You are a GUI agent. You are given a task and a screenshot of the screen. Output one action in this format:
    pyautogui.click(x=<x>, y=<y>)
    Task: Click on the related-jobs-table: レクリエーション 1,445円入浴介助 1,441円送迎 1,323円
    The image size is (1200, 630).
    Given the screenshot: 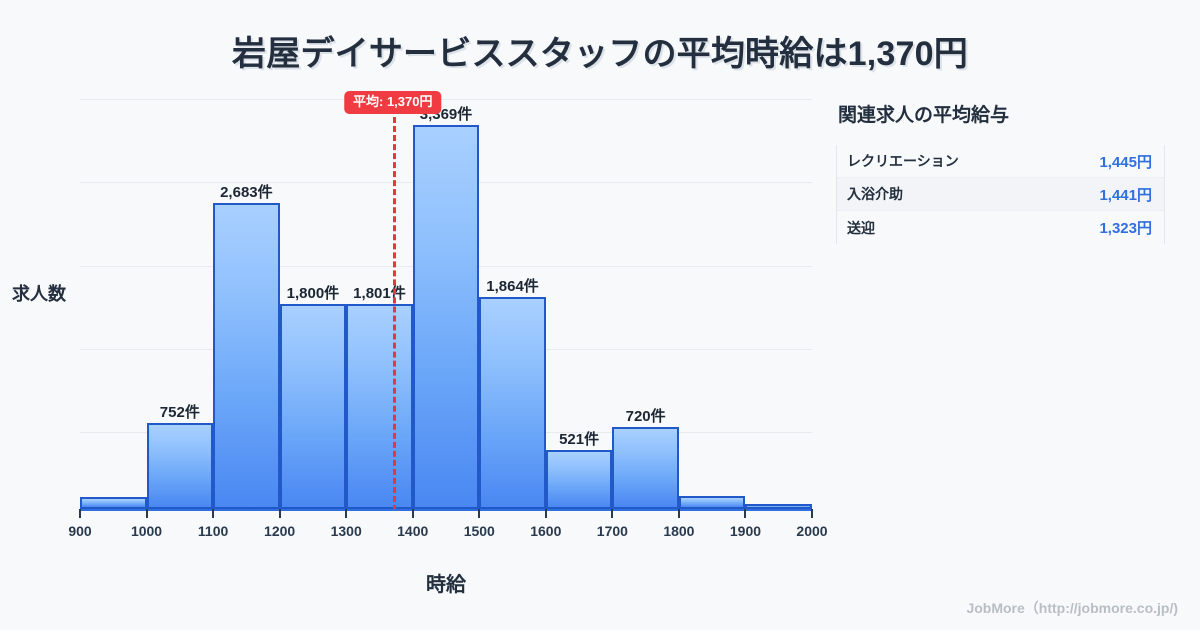 What is the action you would take?
    pyautogui.click(x=1000, y=194)
    